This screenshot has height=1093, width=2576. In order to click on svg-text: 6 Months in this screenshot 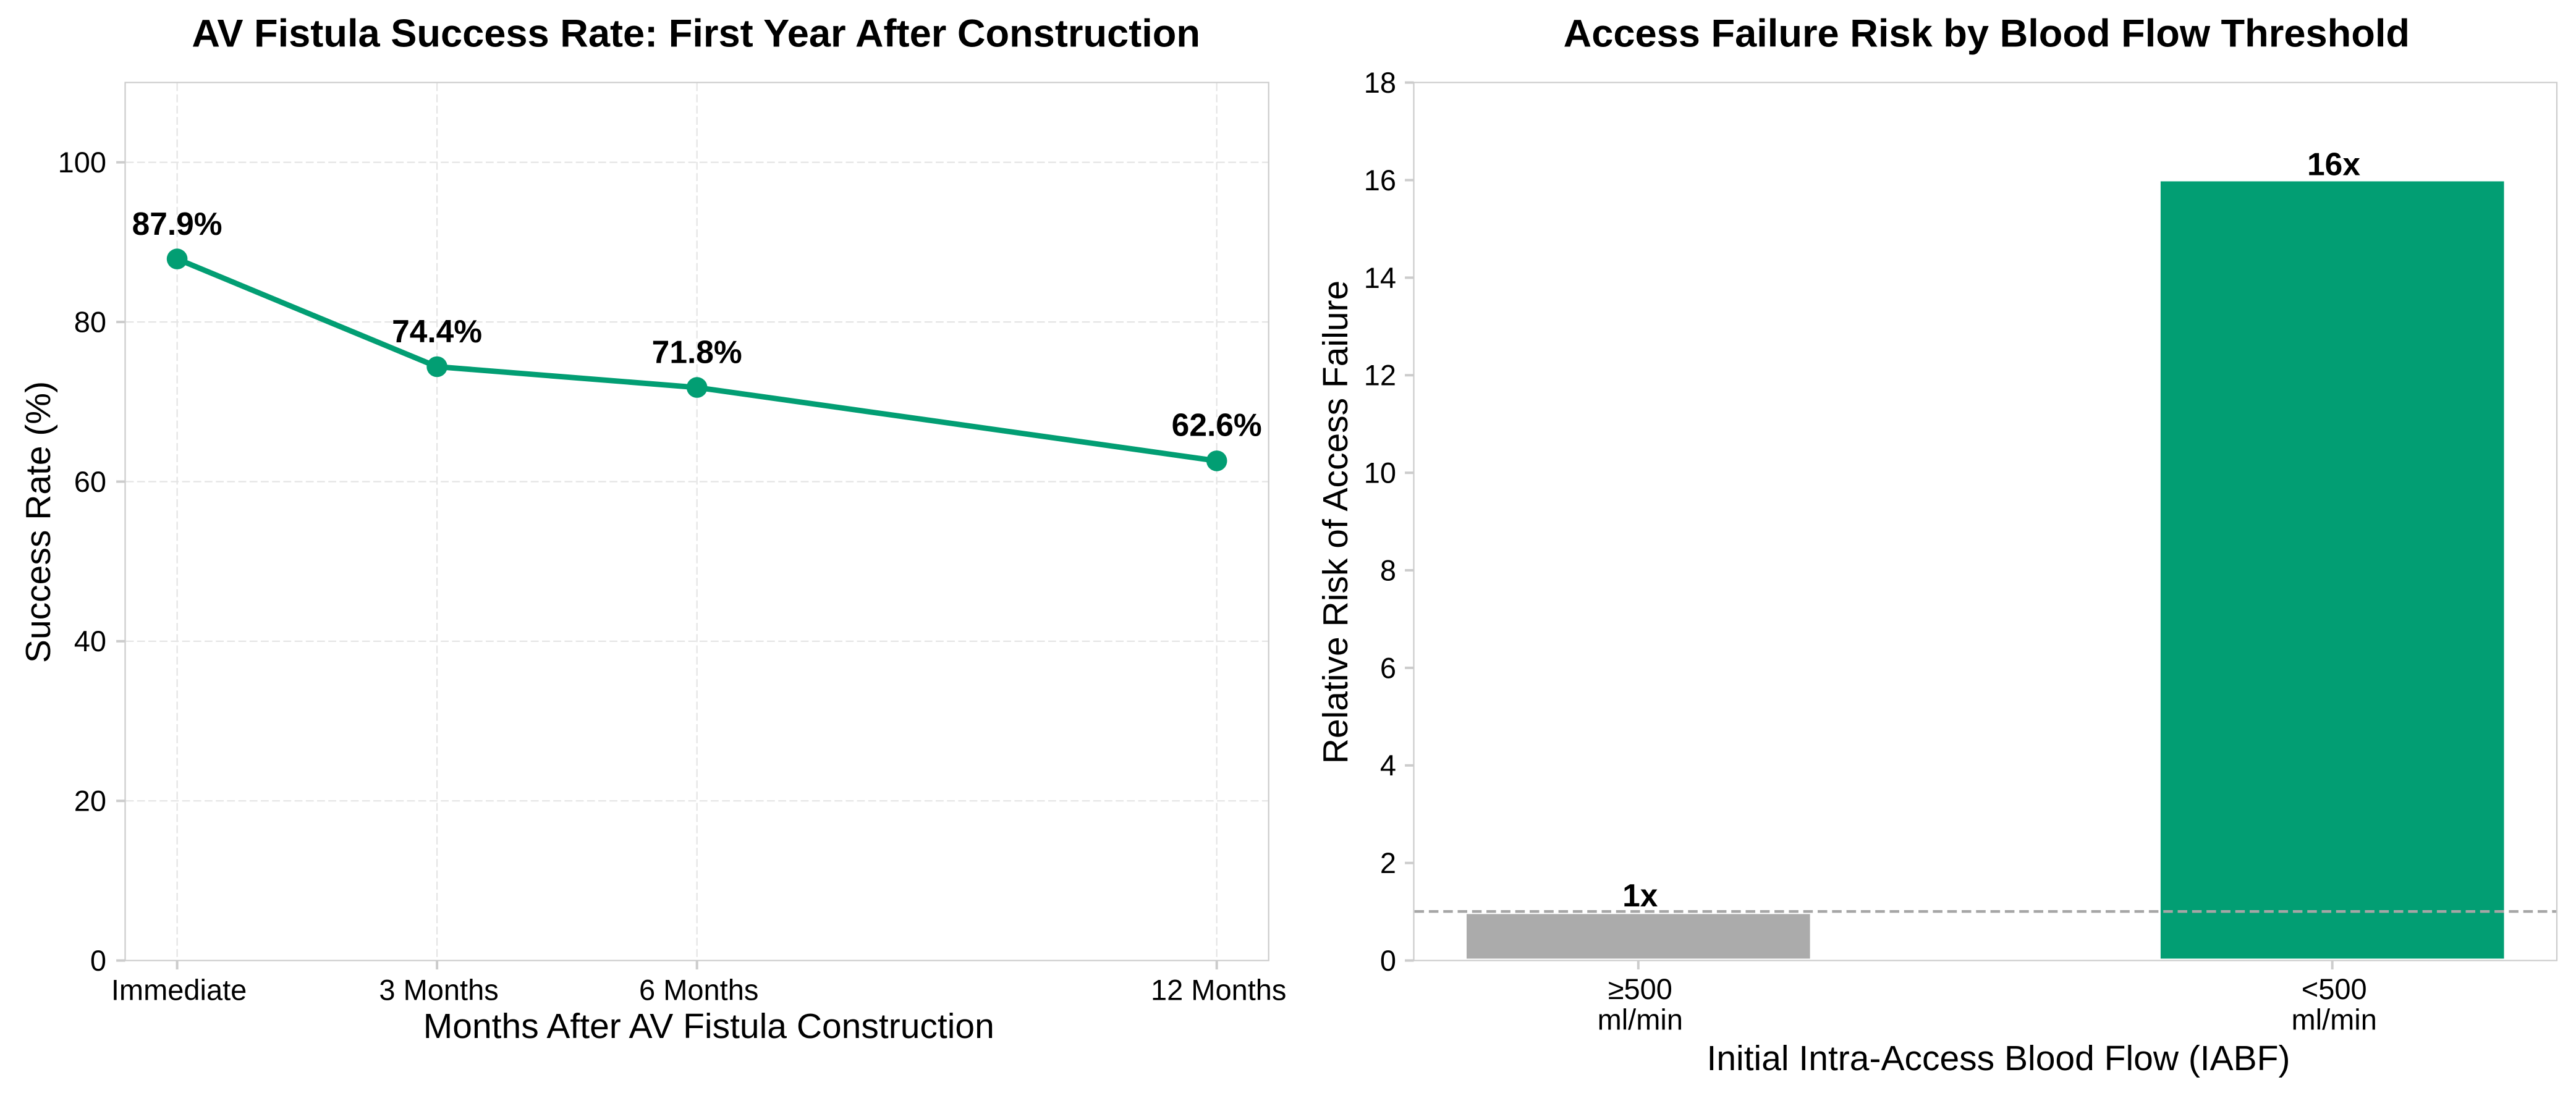, I will do `click(698, 990)`.